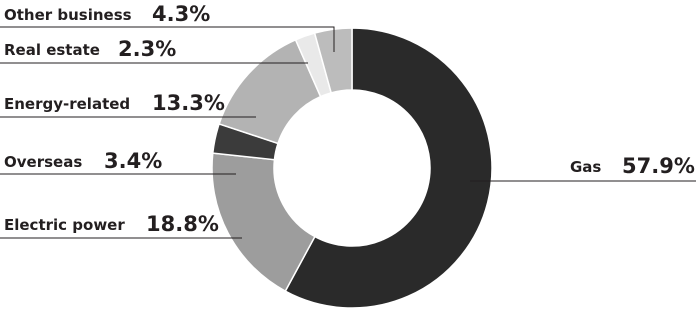 Image resolution: width=696 pixels, height=326 pixels. I want to click on category-label: Overseas, so click(43, 162).